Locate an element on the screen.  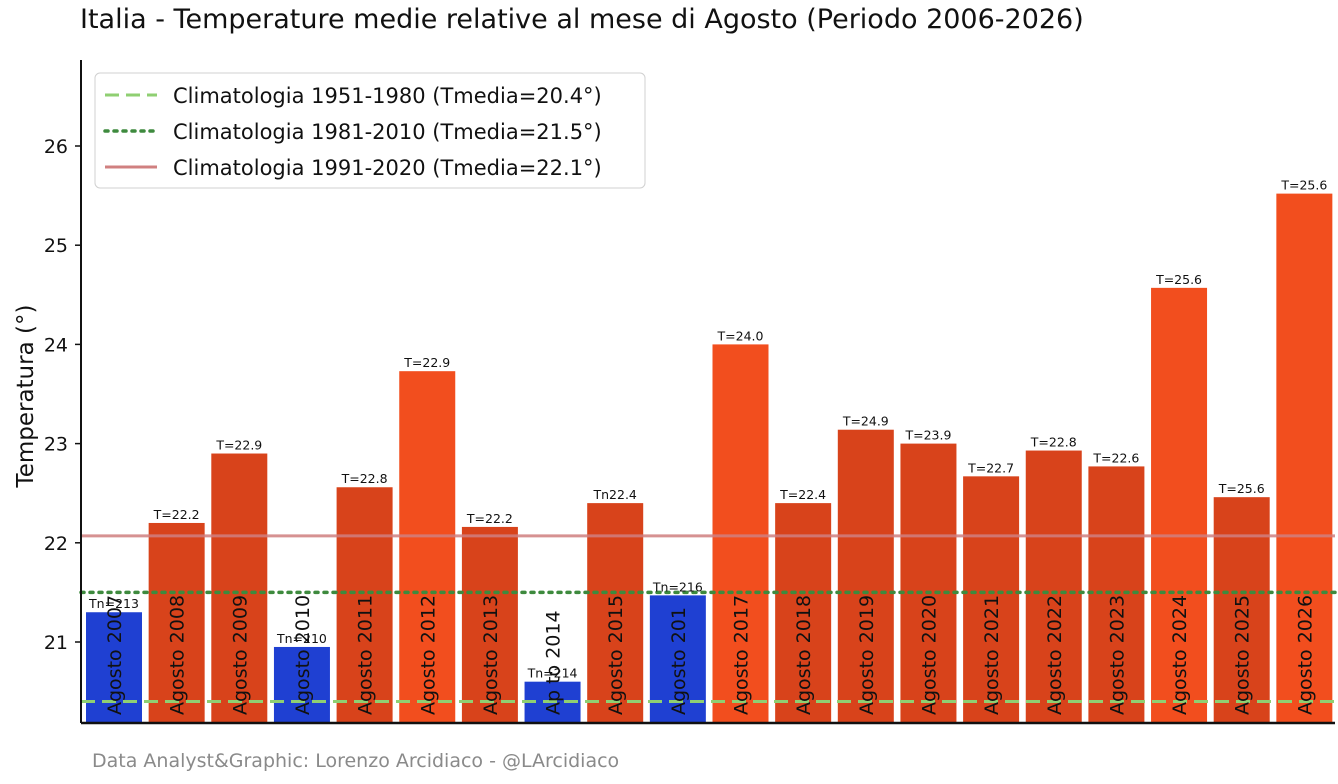
bar-value-label: T=22.4 is located at coordinates (802, 494).